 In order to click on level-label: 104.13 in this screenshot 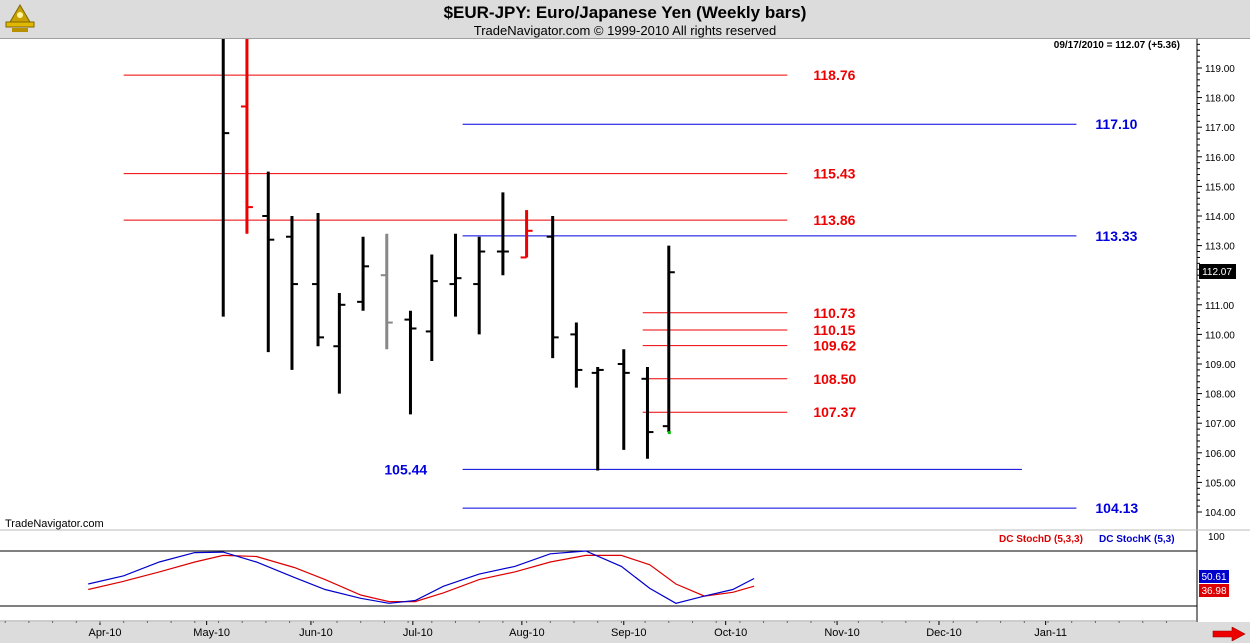, I will do `click(1116, 508)`.